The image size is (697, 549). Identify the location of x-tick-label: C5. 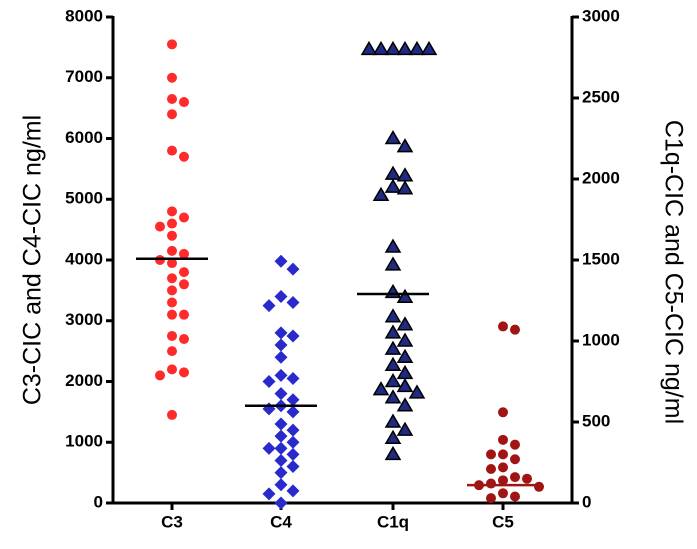
(503, 521).